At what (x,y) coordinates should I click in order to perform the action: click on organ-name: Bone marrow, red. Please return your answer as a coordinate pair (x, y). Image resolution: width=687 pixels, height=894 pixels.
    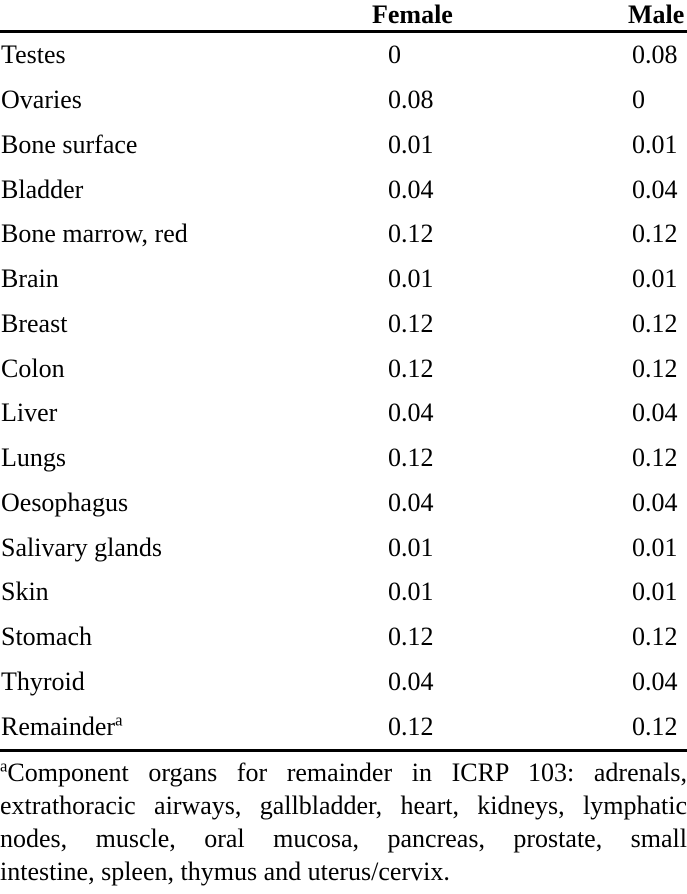
    Looking at the image, I should click on (94, 234).